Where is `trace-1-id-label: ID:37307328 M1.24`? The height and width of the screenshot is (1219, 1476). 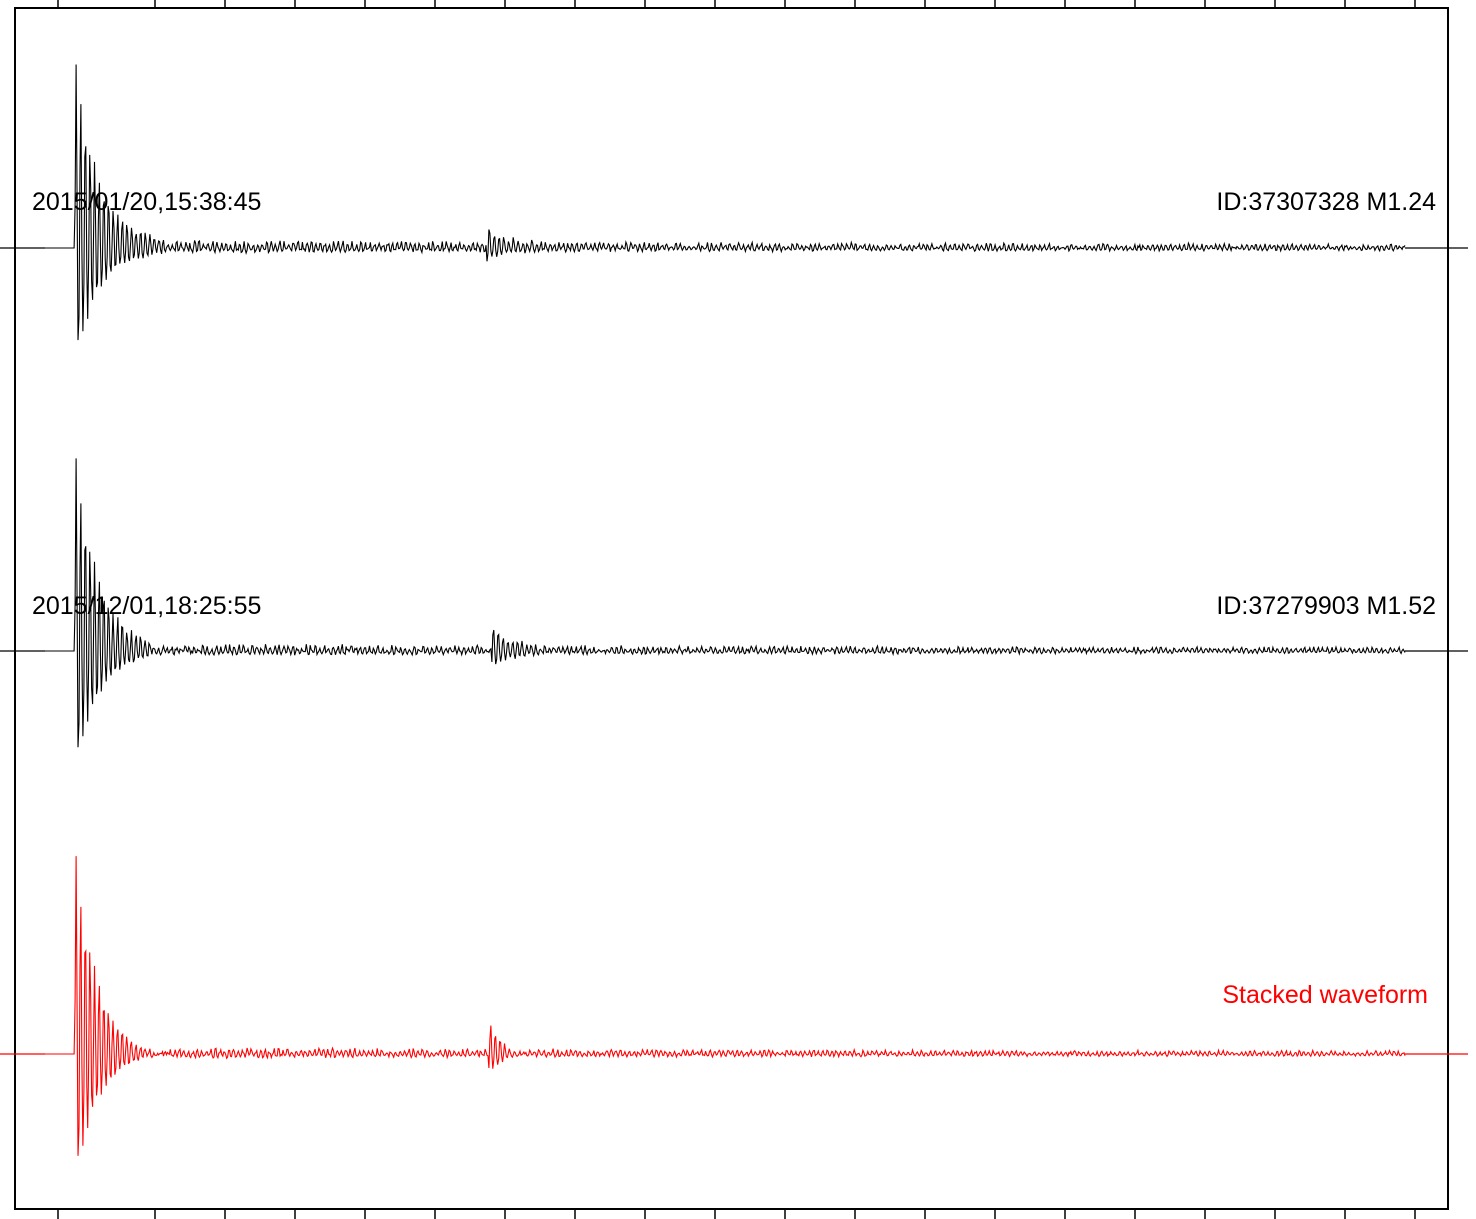
trace-1-id-label: ID:37307328 M1.24 is located at coordinates (1326, 202).